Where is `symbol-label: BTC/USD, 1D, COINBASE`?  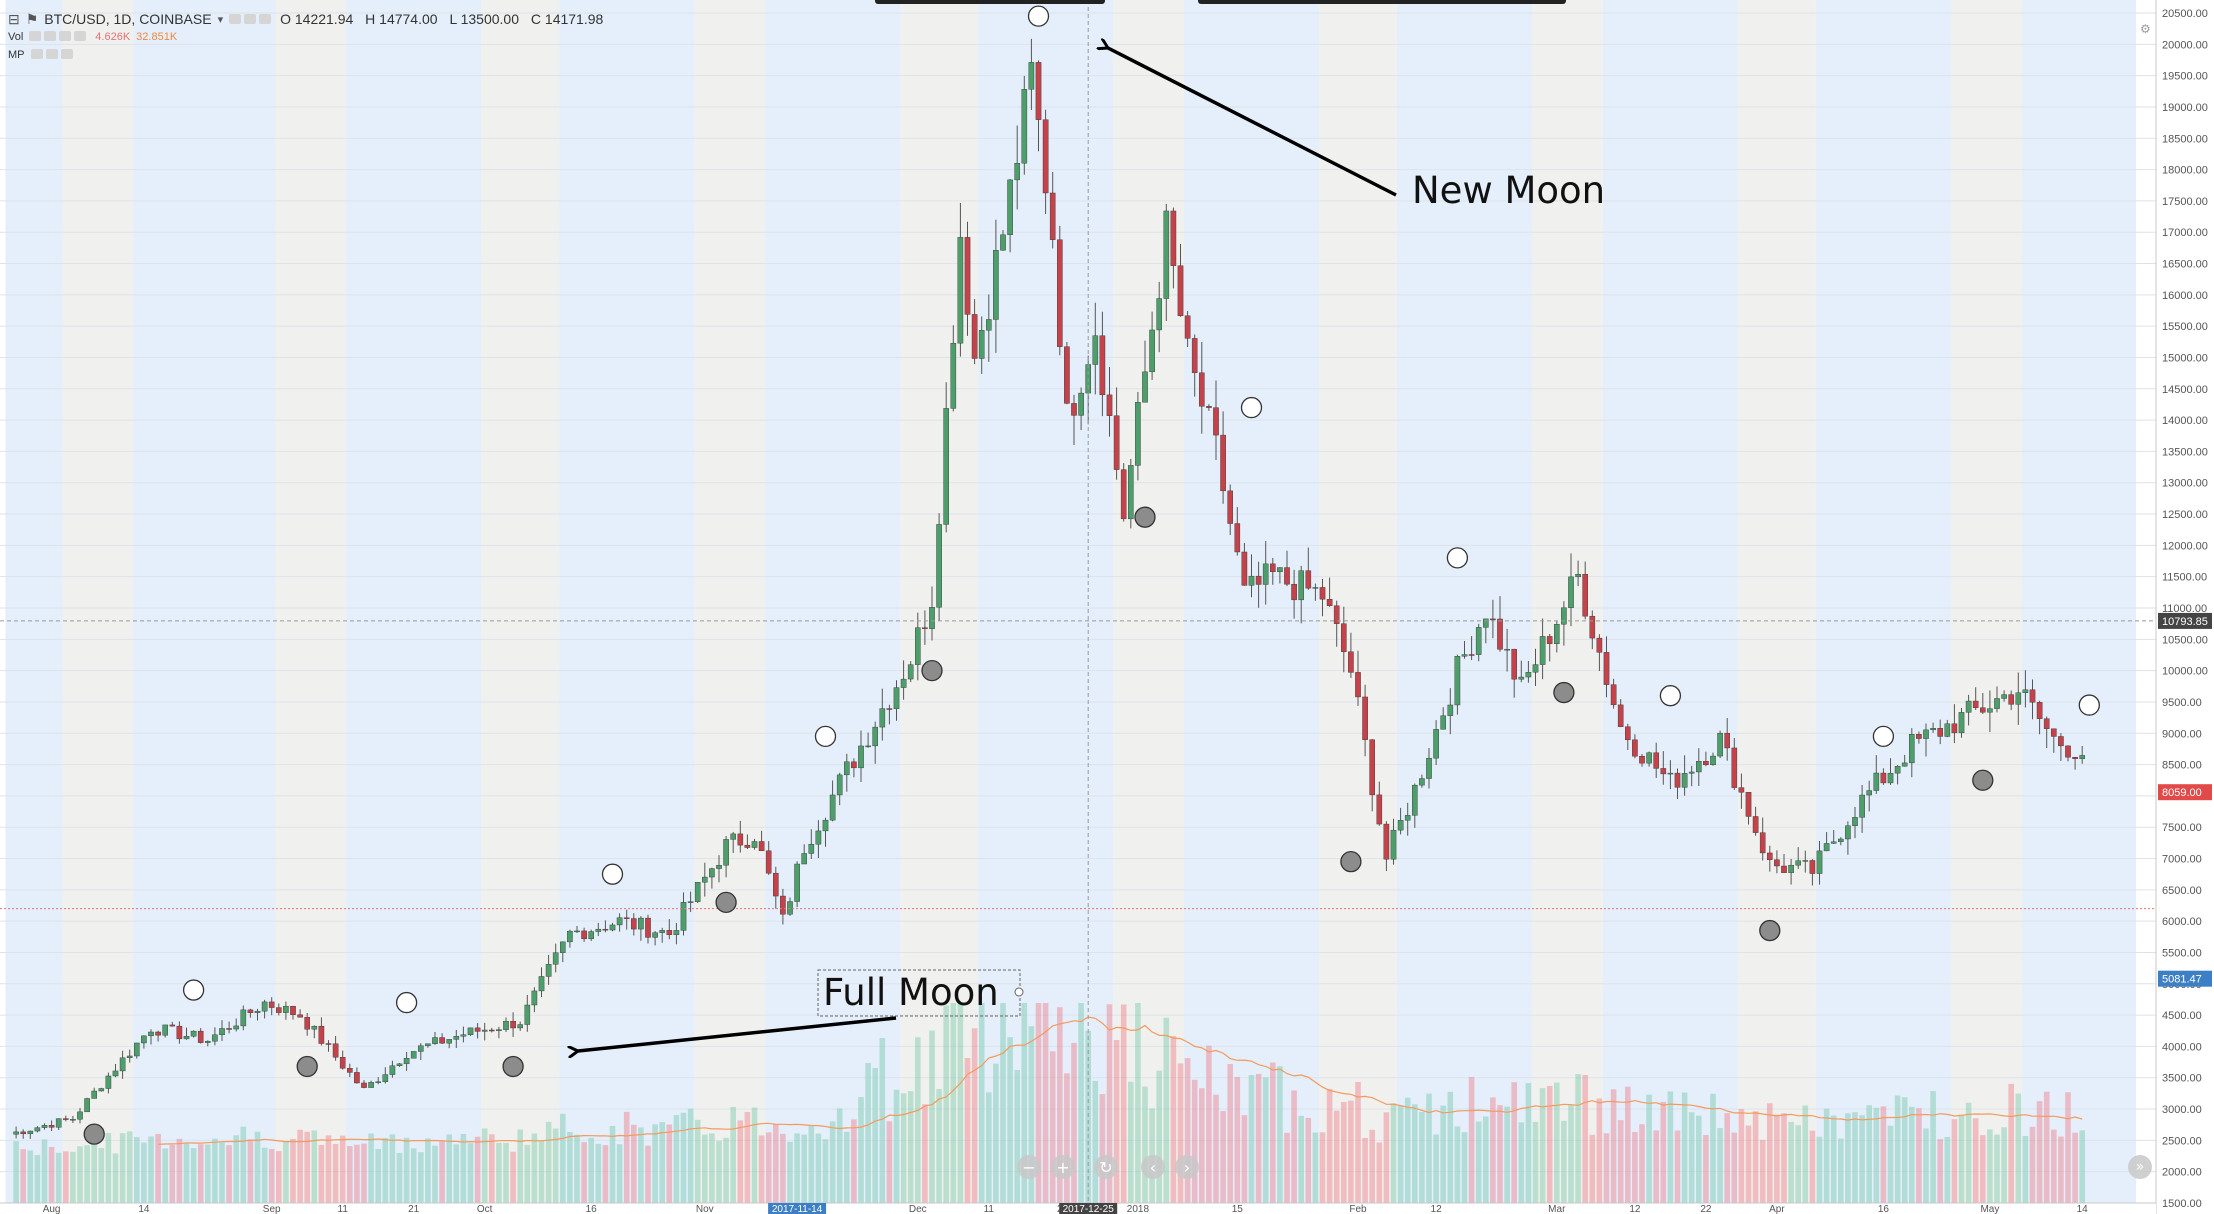
symbol-label: BTC/USD, 1D, COINBASE is located at coordinates (128, 19).